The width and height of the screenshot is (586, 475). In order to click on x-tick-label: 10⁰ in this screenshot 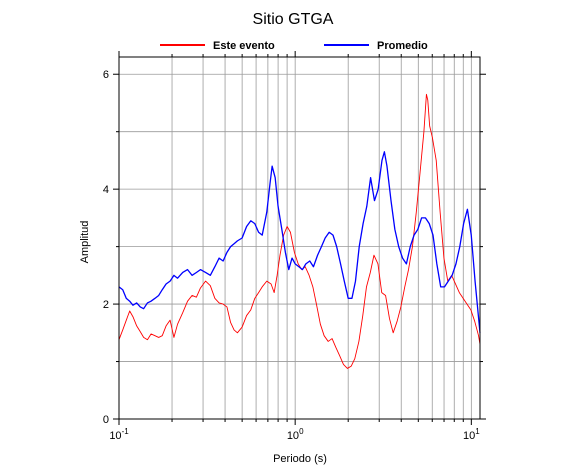, I will do `click(295, 434)`.